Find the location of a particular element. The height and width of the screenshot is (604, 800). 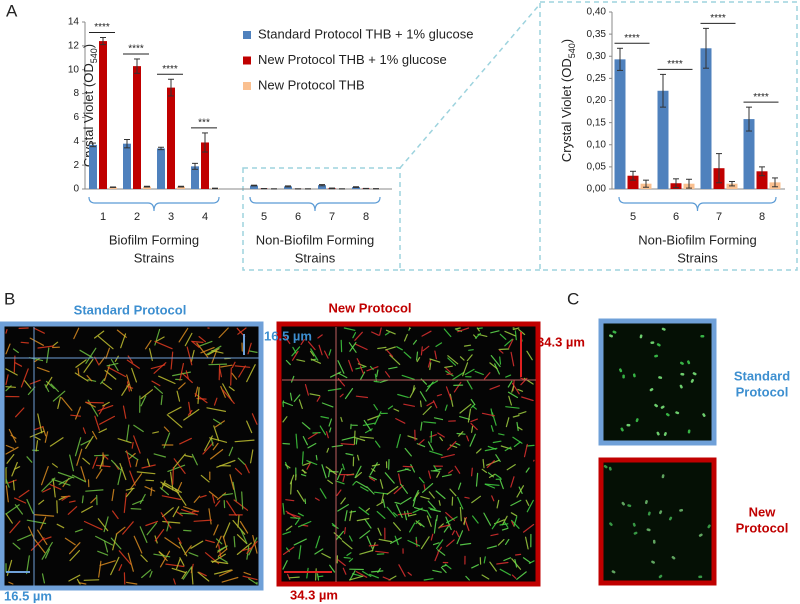

x-tick-label: 3 is located at coordinates (171, 217).